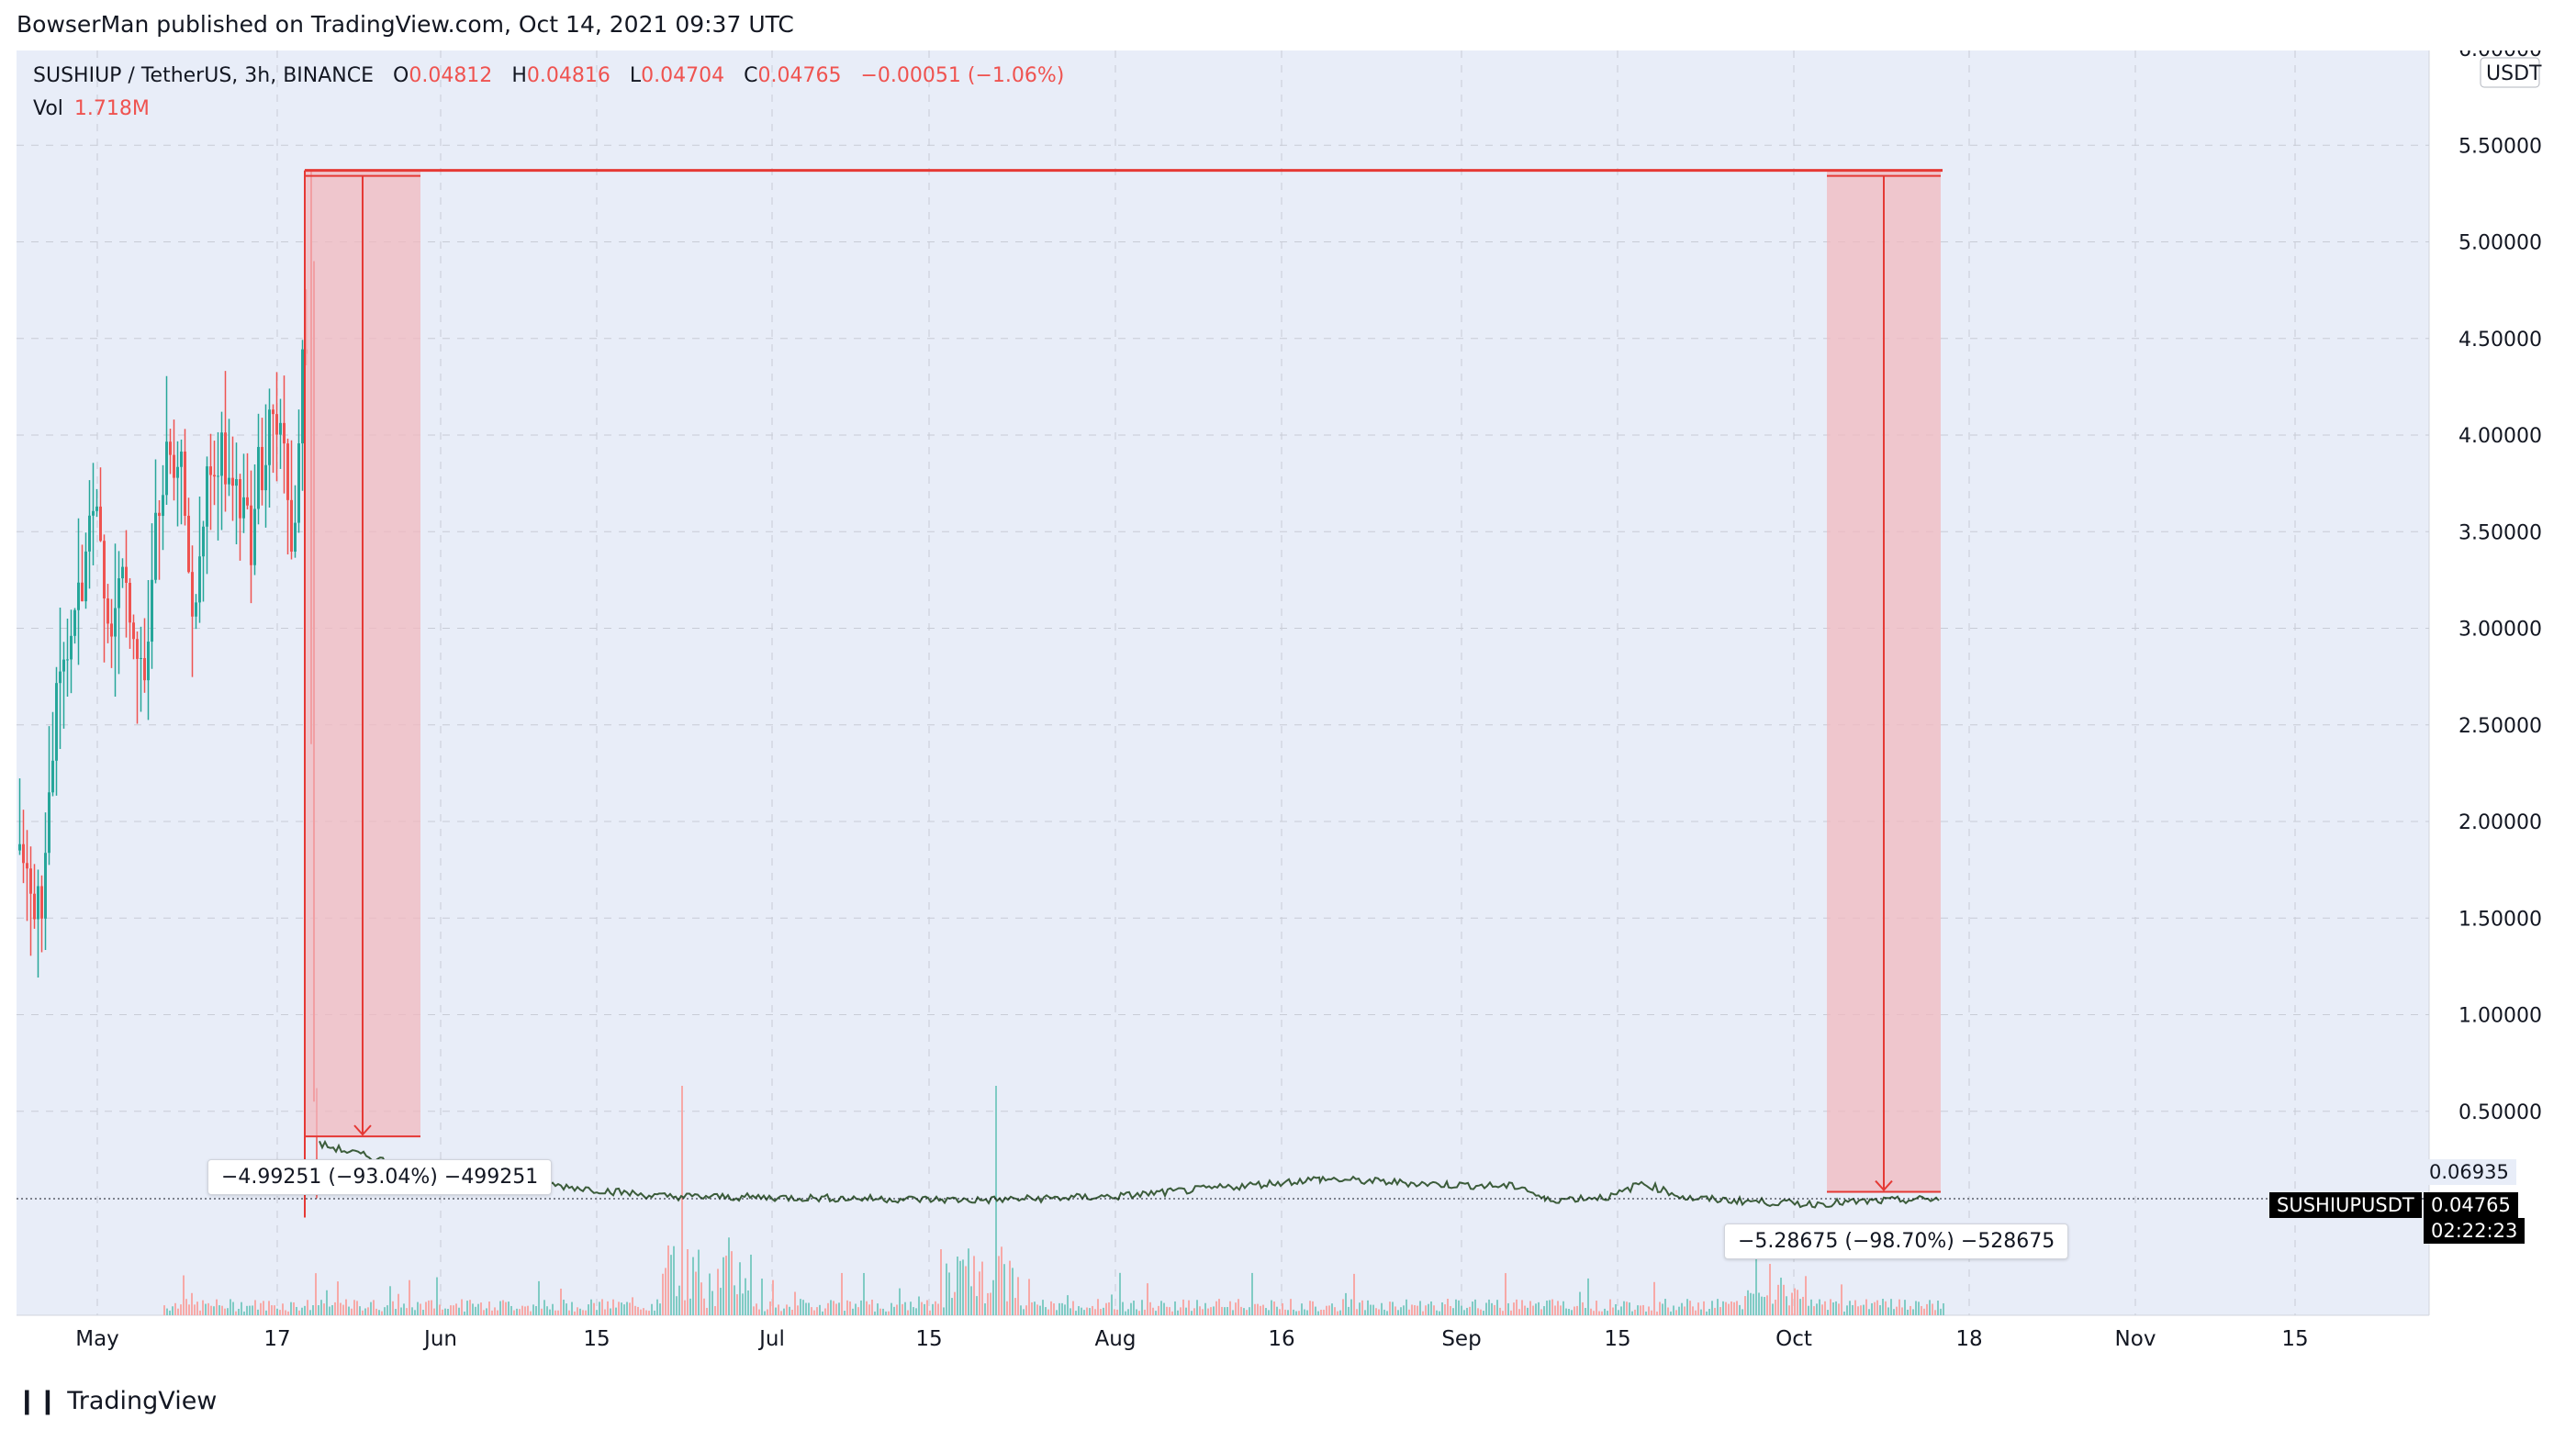 The image size is (2576, 1430). What do you see at coordinates (204, 75) in the screenshot?
I see `legend-symbol: SUSHIUP / TetherUS, 3h, BINANCE` at bounding box center [204, 75].